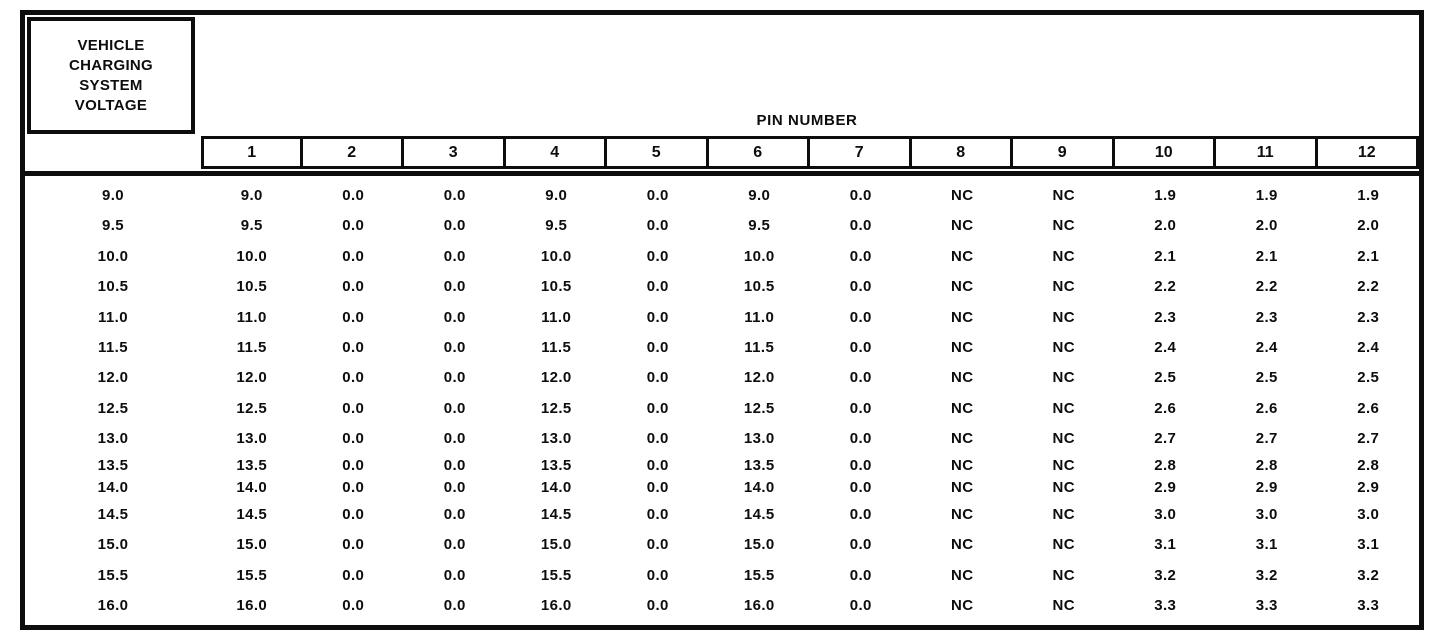 The width and height of the screenshot is (1440, 644). Describe the element at coordinates (1368, 439) in the screenshot. I see `pin-value-cell: 2.7` at that location.